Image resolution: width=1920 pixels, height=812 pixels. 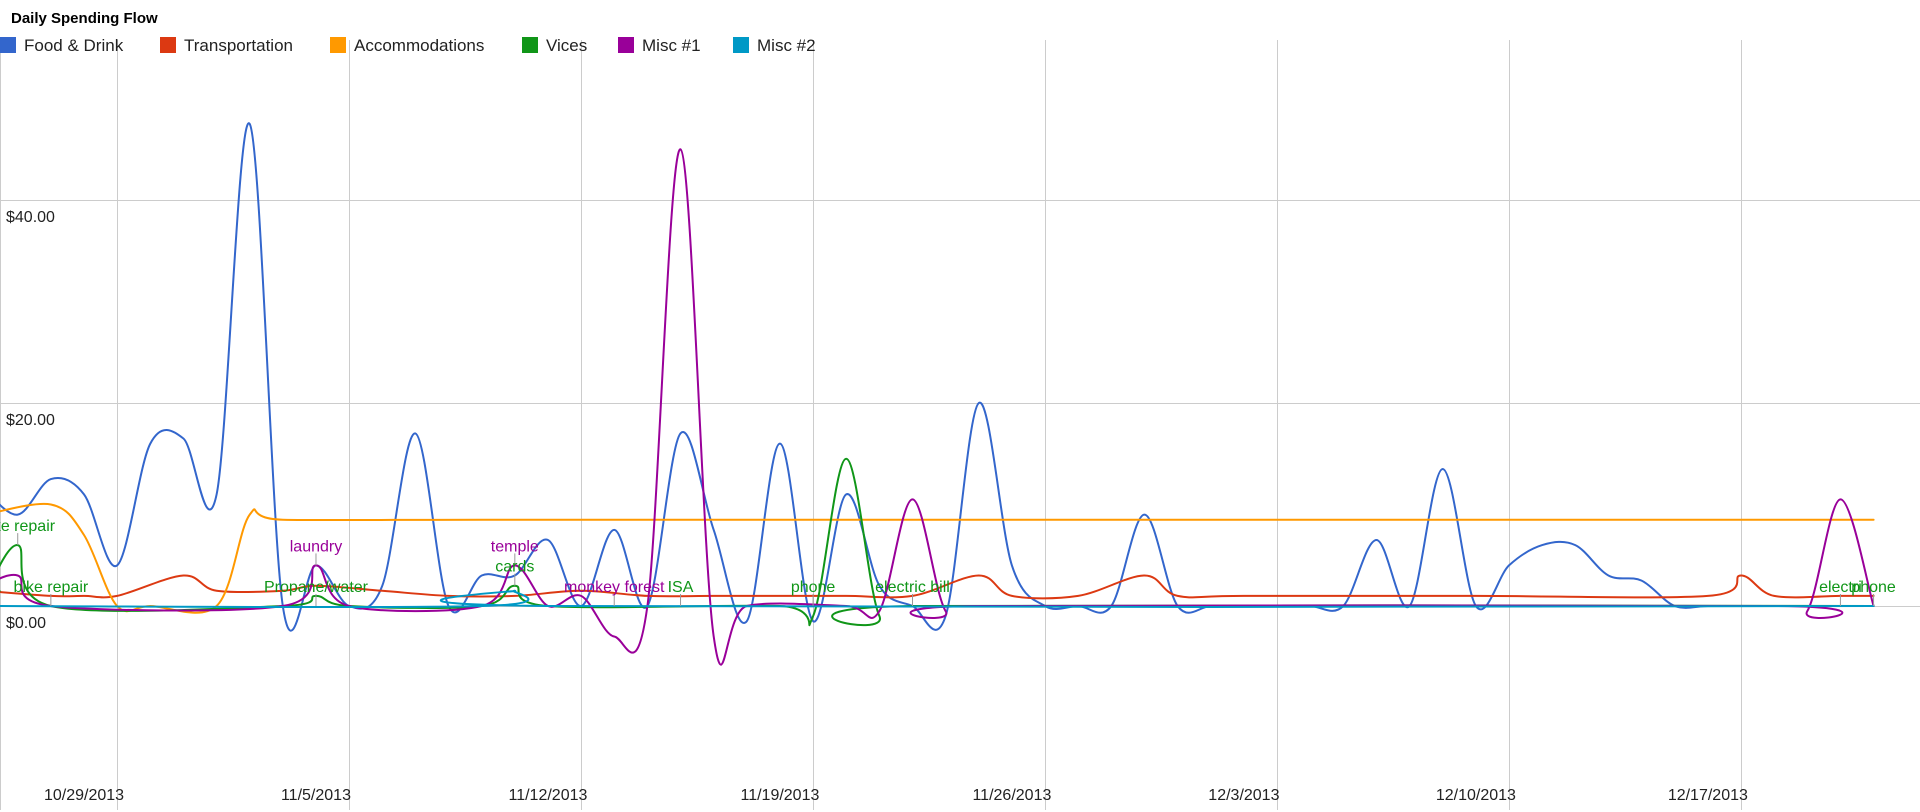 What do you see at coordinates (614, 587) in the screenshot?
I see `annotation-label: monkey forest` at bounding box center [614, 587].